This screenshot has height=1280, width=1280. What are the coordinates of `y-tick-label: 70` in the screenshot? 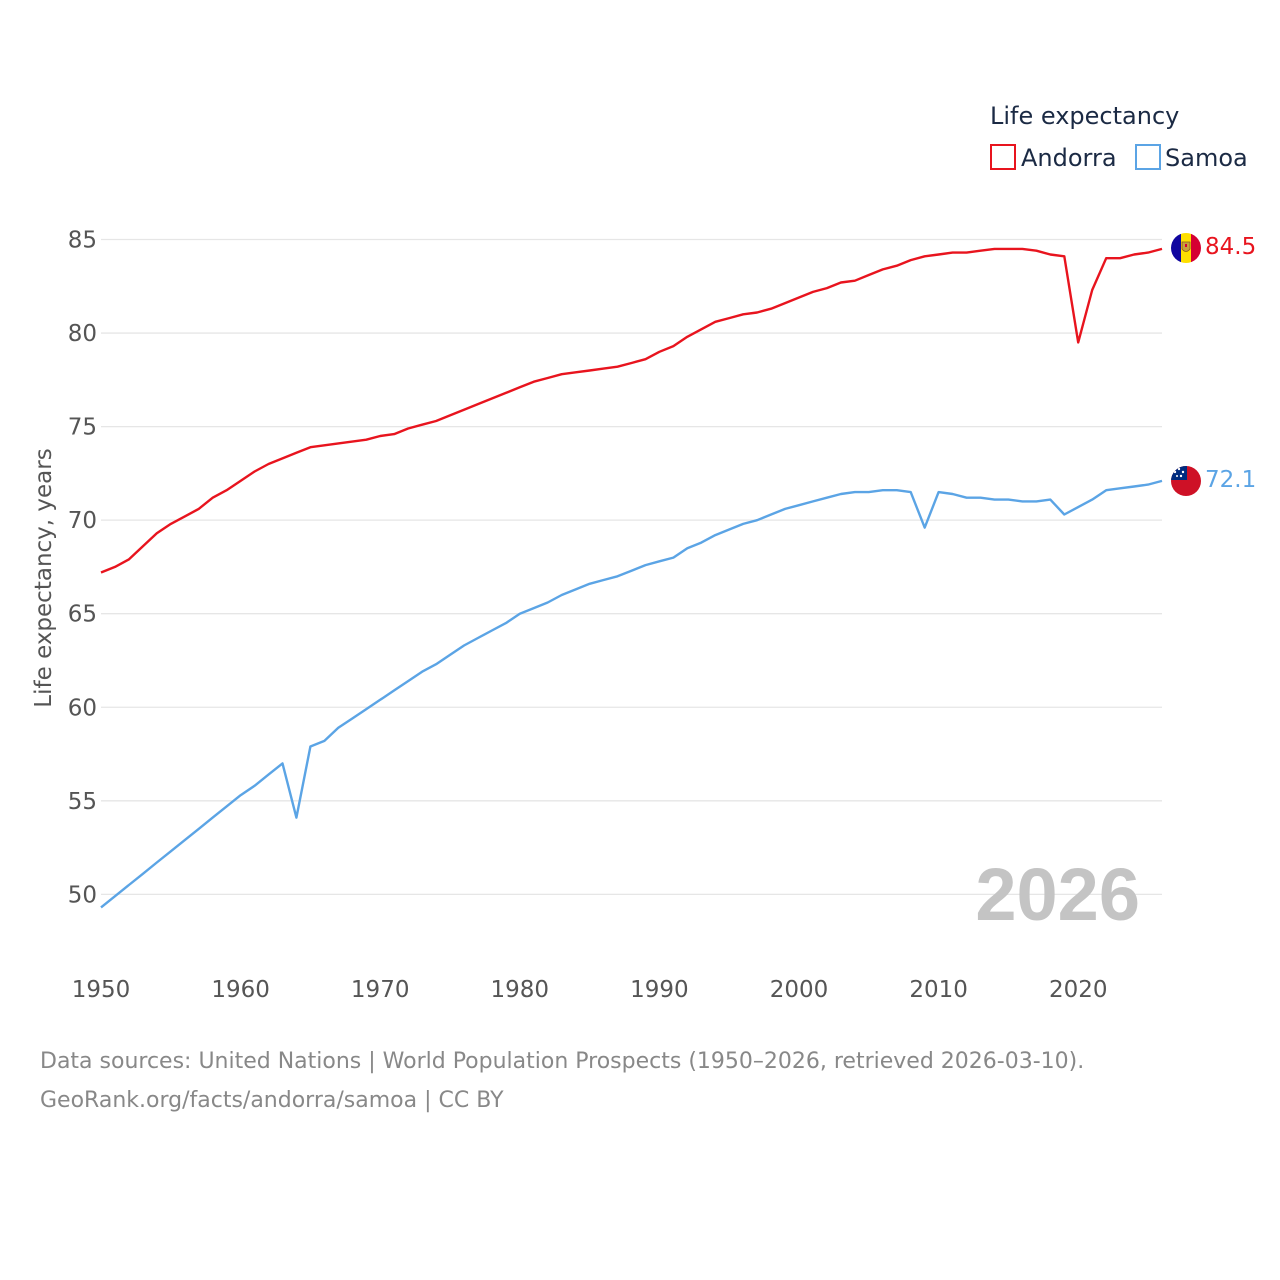 It's located at (82, 521).